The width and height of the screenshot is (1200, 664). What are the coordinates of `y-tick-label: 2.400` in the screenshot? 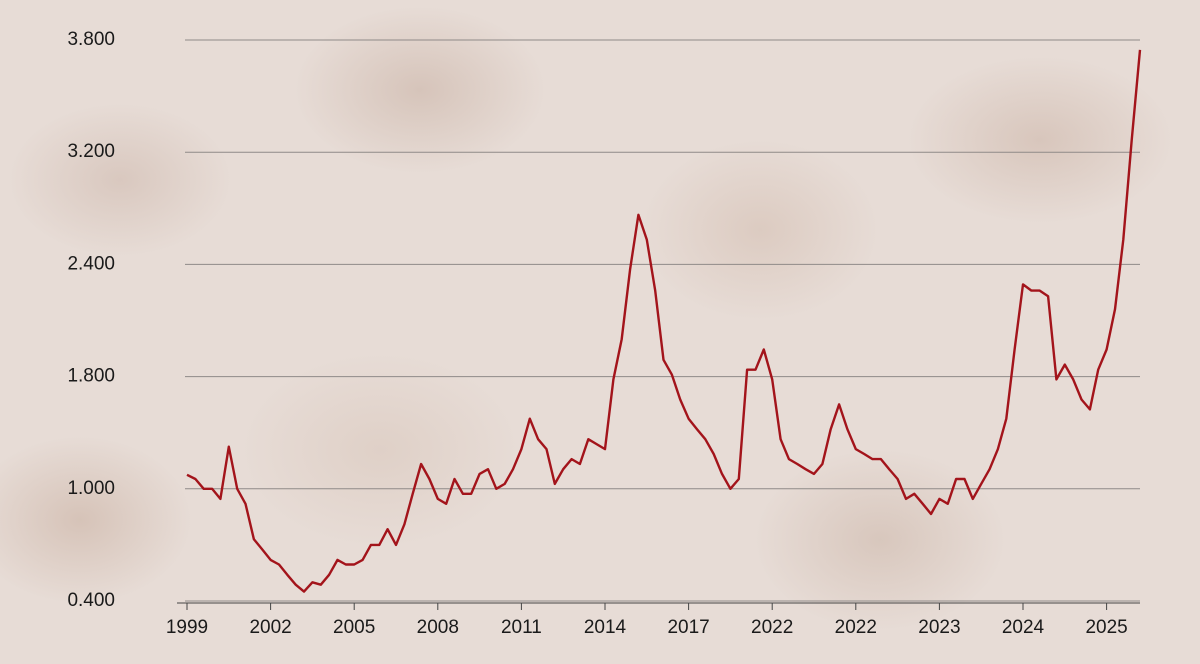 It's located at (91, 263).